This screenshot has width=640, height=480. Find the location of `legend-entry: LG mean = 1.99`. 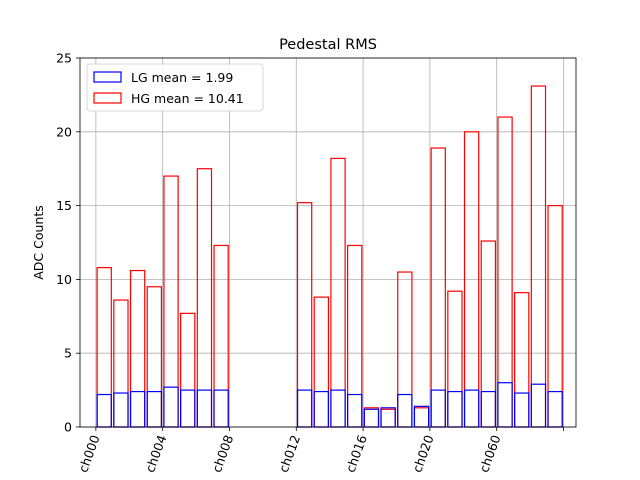

legend-entry: LG mean = 1.99 is located at coordinates (182, 77).